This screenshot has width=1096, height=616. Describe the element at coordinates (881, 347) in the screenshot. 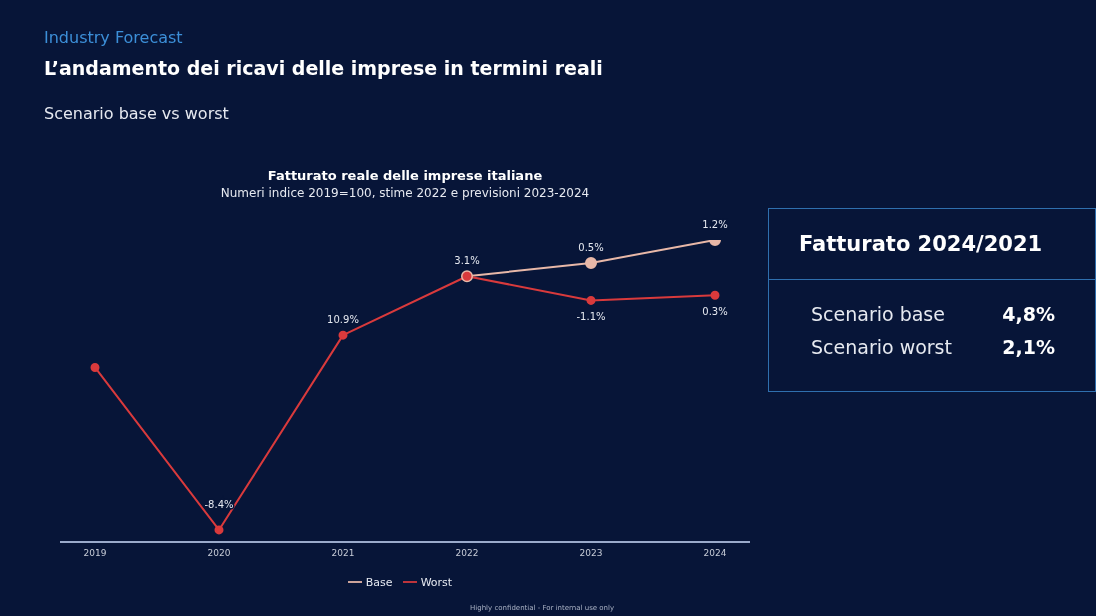

I see `text: Scenario worst` at that location.